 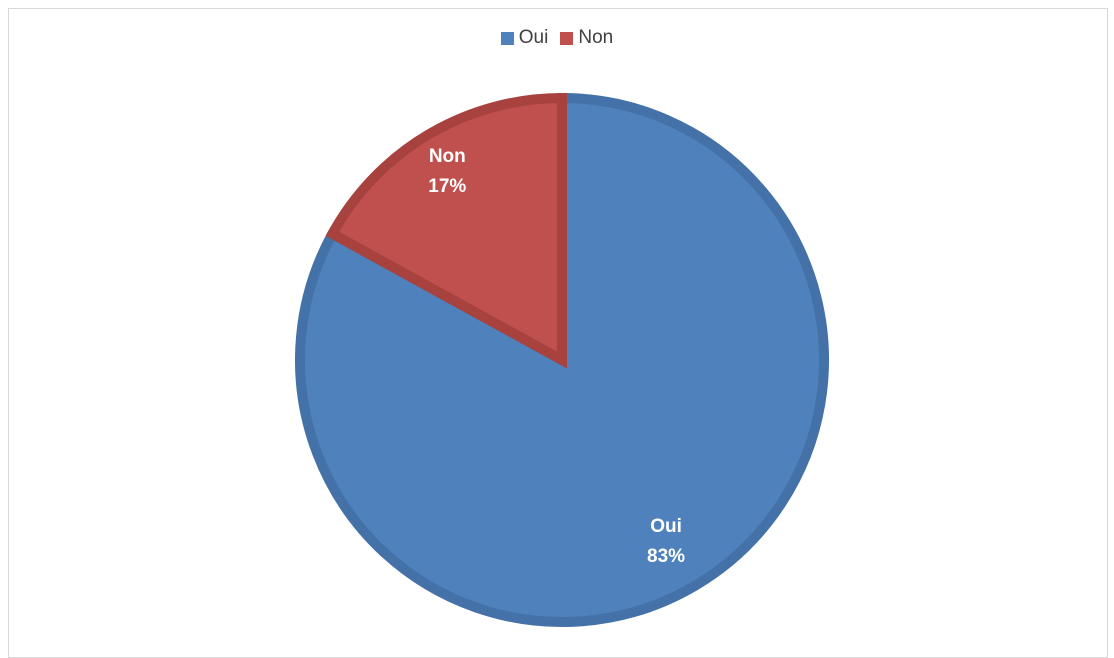 I want to click on slice-label-non: Non, so click(x=447, y=156).